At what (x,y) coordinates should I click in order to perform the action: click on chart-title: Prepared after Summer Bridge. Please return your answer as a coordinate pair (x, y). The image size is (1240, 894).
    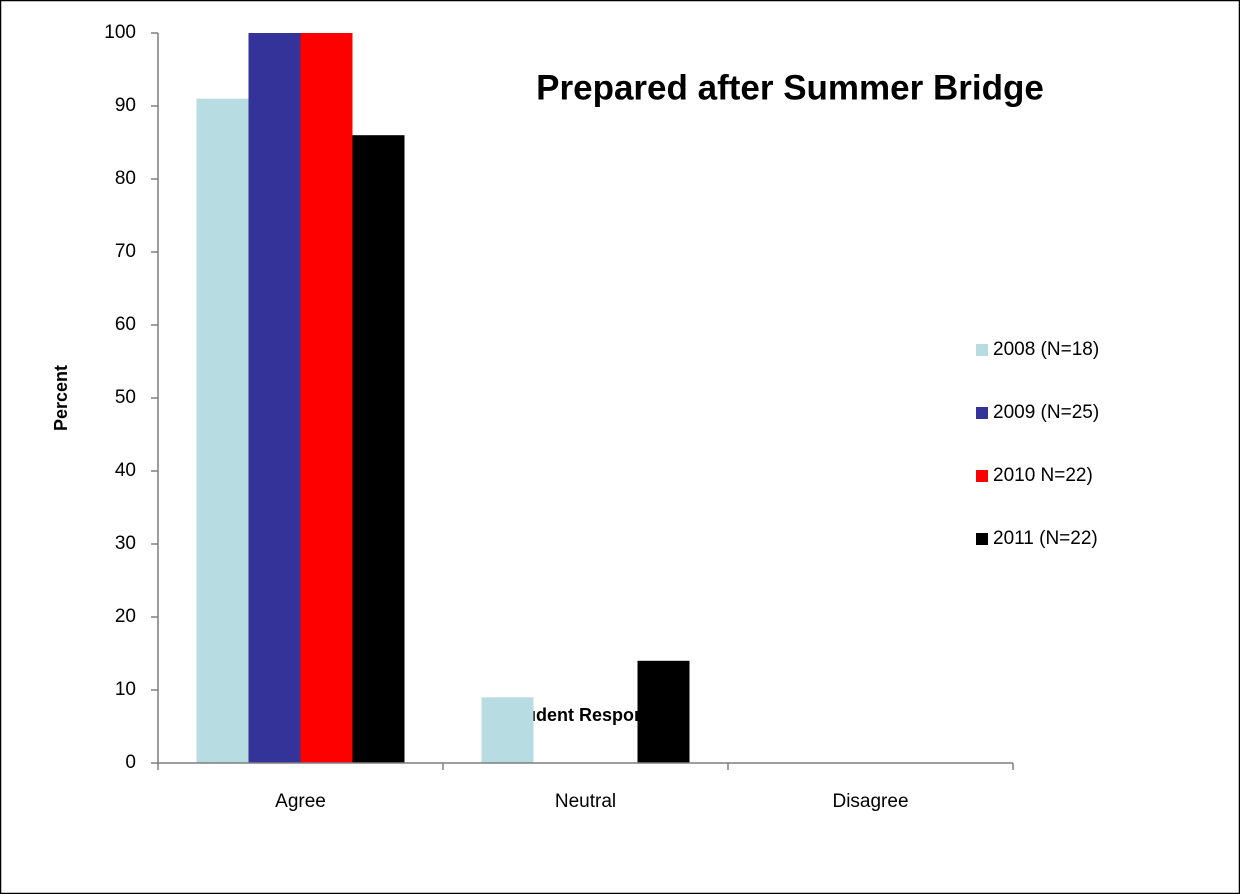
    Looking at the image, I should click on (790, 87).